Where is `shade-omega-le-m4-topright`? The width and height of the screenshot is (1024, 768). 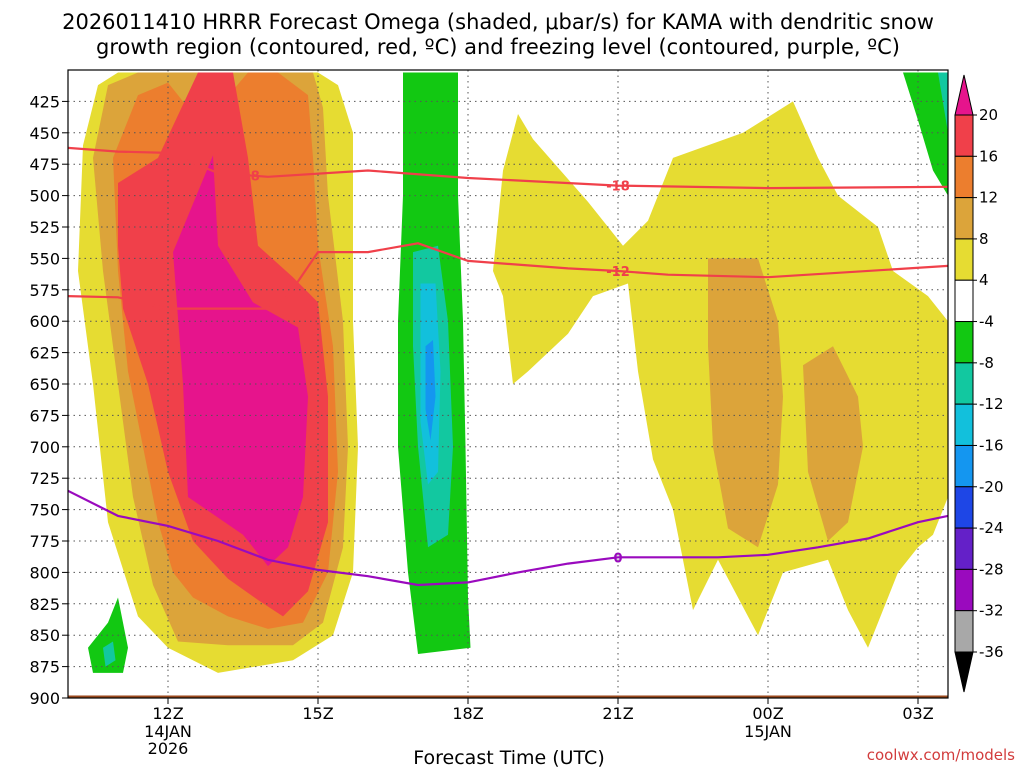
shade-omega-le-m4-topright is located at coordinates (925, 134).